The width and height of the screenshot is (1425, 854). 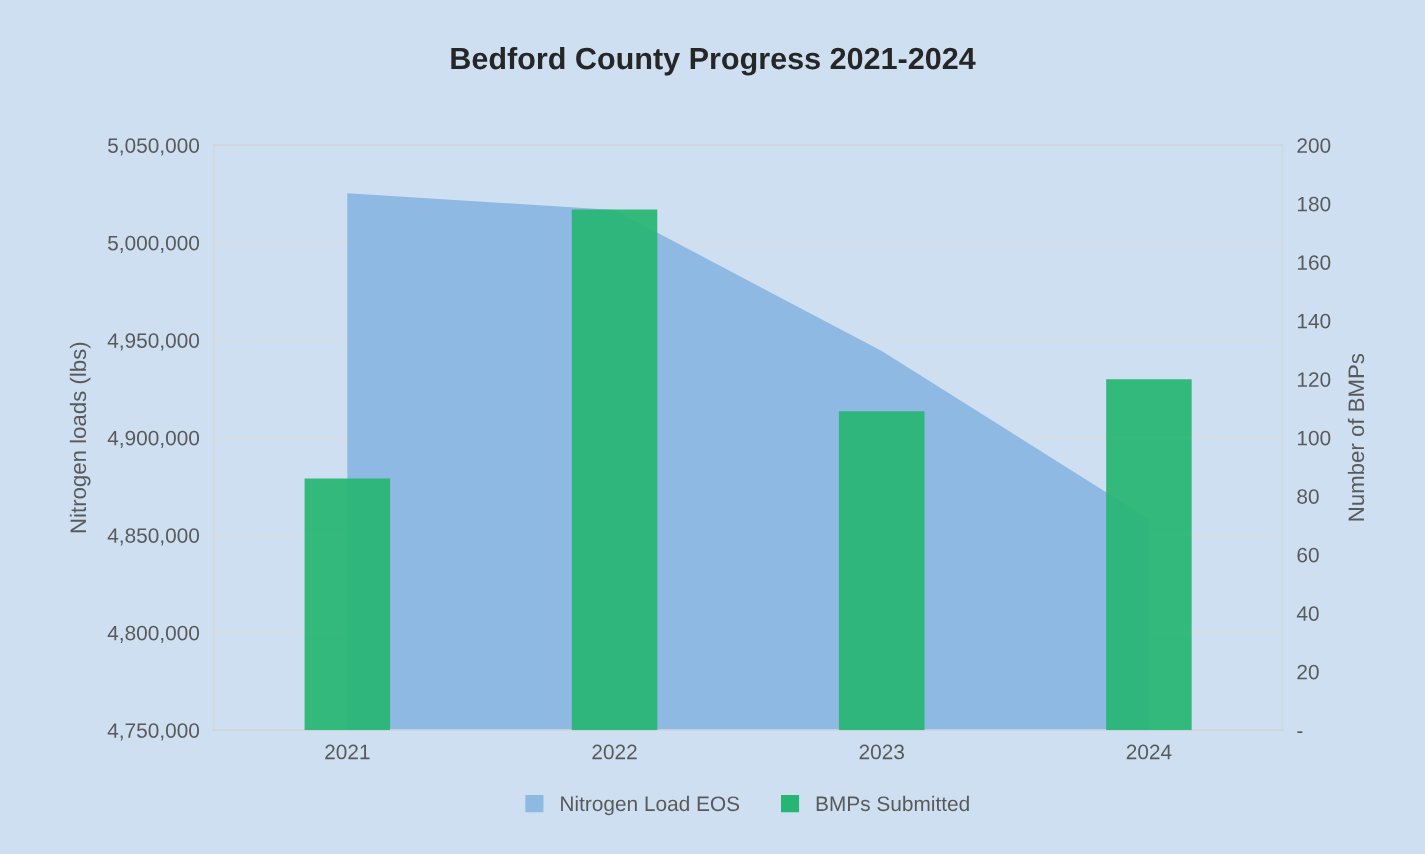 What do you see at coordinates (713, 61) in the screenshot?
I see `chart-title: Bedford County Progress 2021-2024` at bounding box center [713, 61].